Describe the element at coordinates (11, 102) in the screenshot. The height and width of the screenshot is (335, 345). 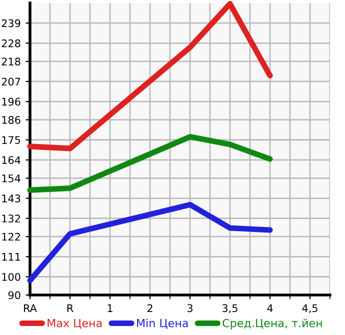
I see `y-tick-label: 196` at that location.